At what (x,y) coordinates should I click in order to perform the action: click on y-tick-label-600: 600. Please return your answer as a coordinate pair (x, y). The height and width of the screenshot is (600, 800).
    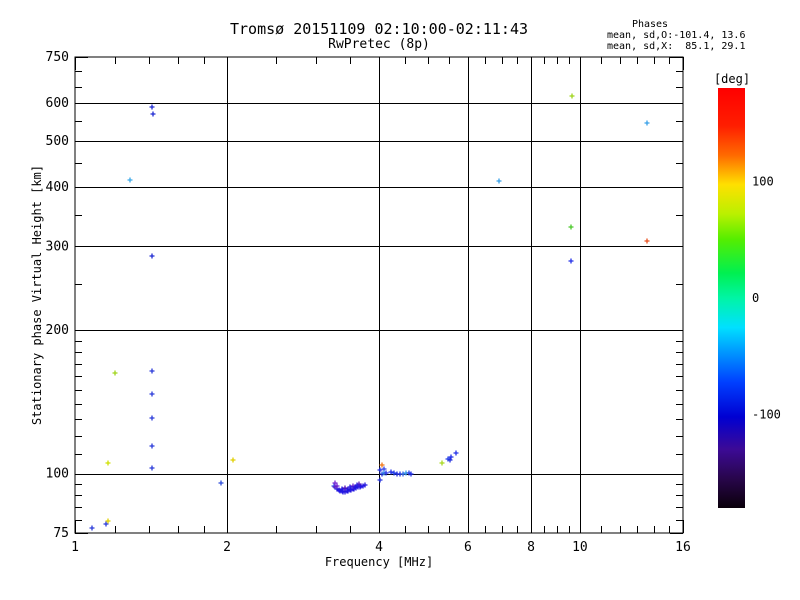
    Looking at the image, I should click on (57, 103).